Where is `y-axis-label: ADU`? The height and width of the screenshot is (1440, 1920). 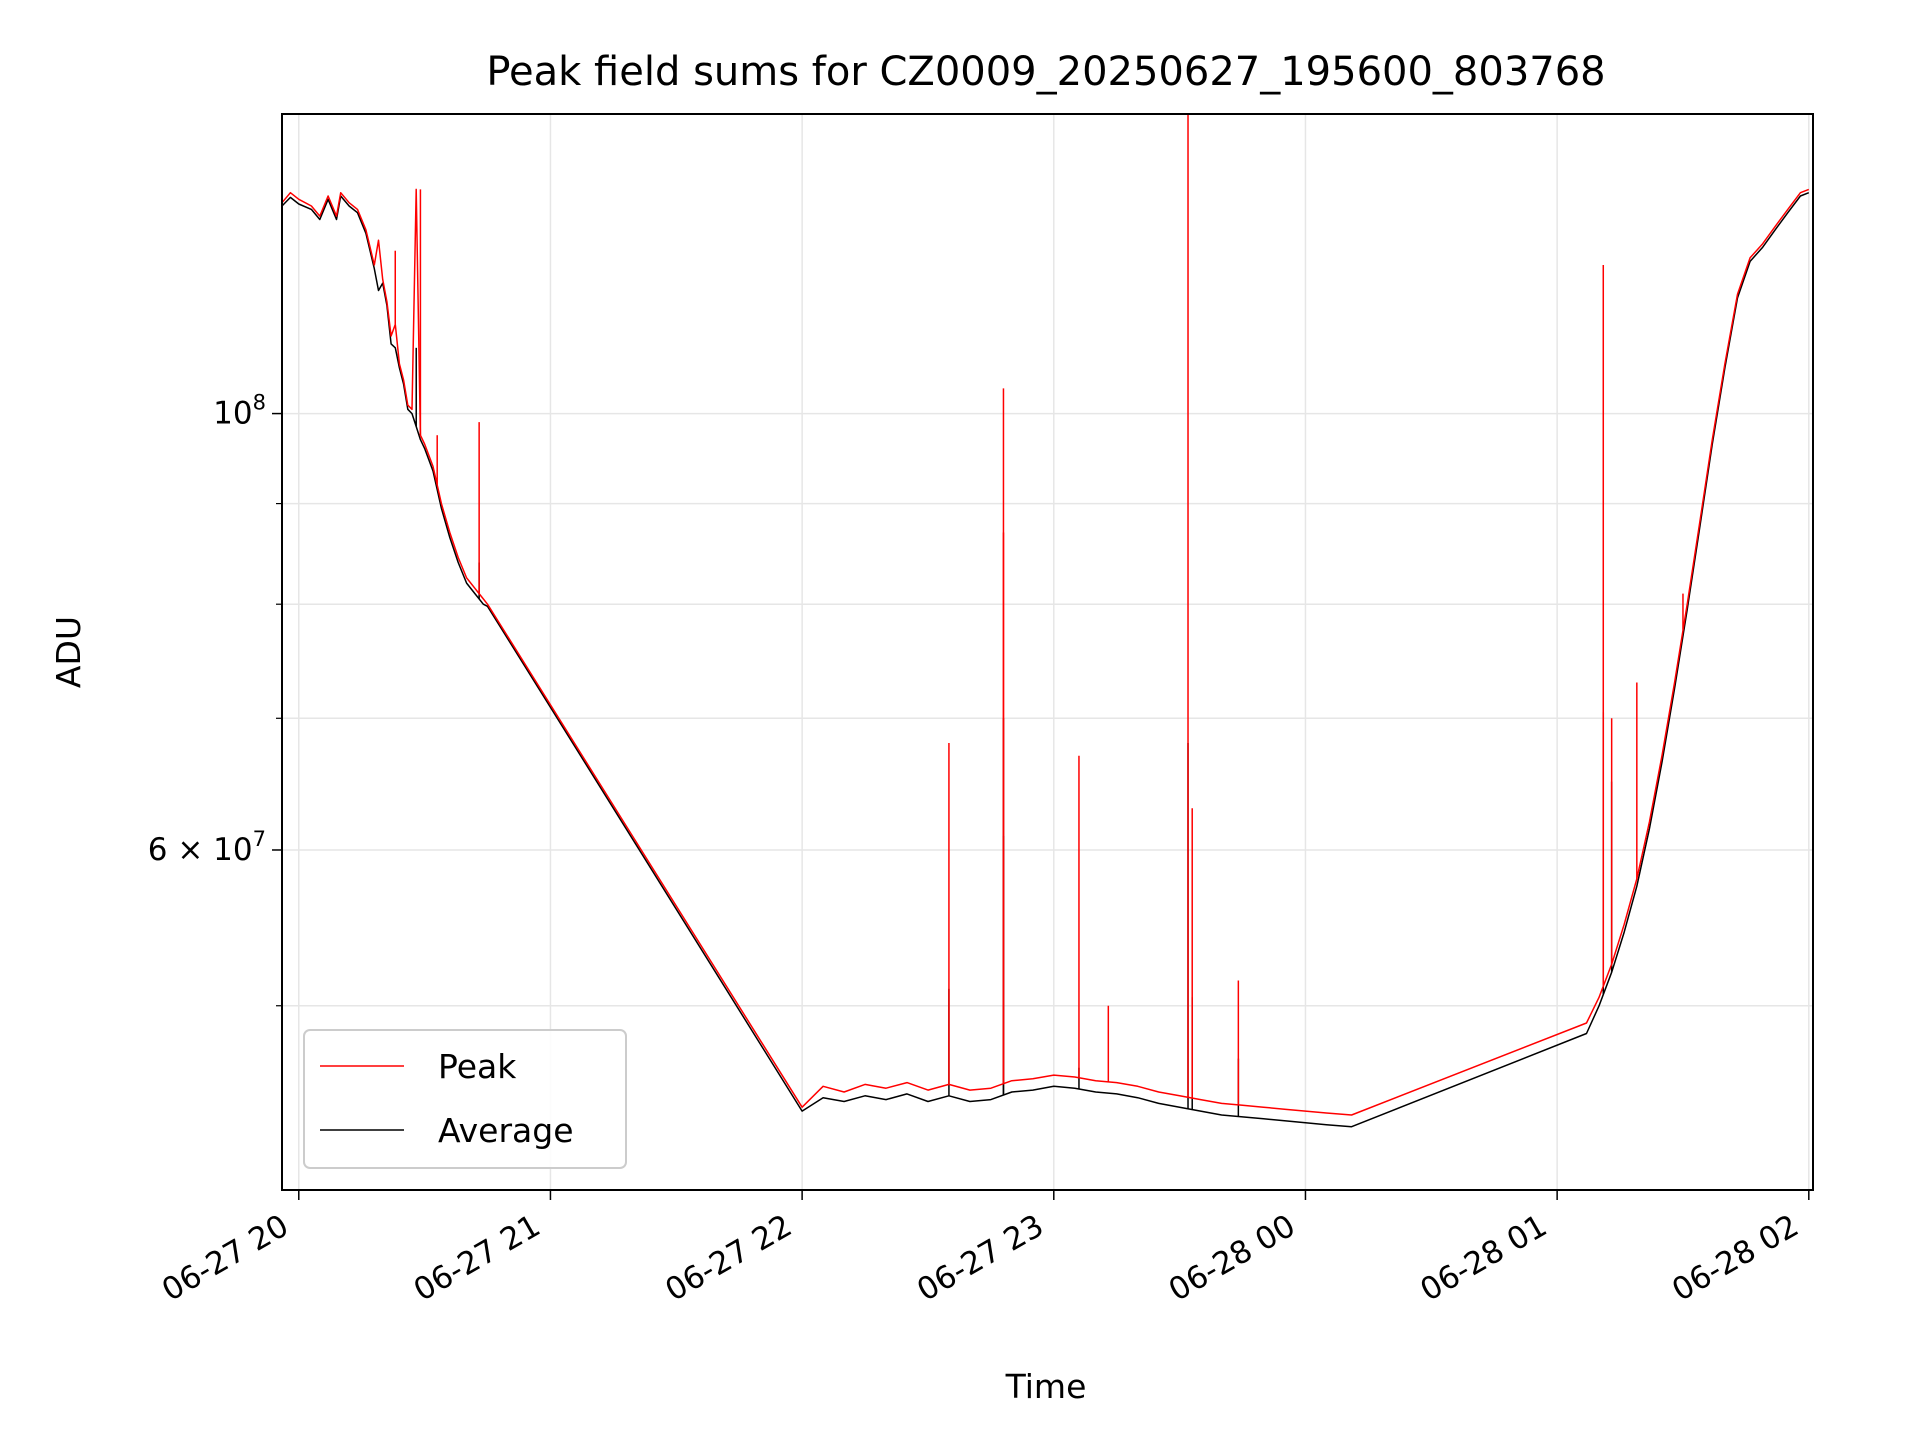
y-axis-label: ADU is located at coordinates (68, 652).